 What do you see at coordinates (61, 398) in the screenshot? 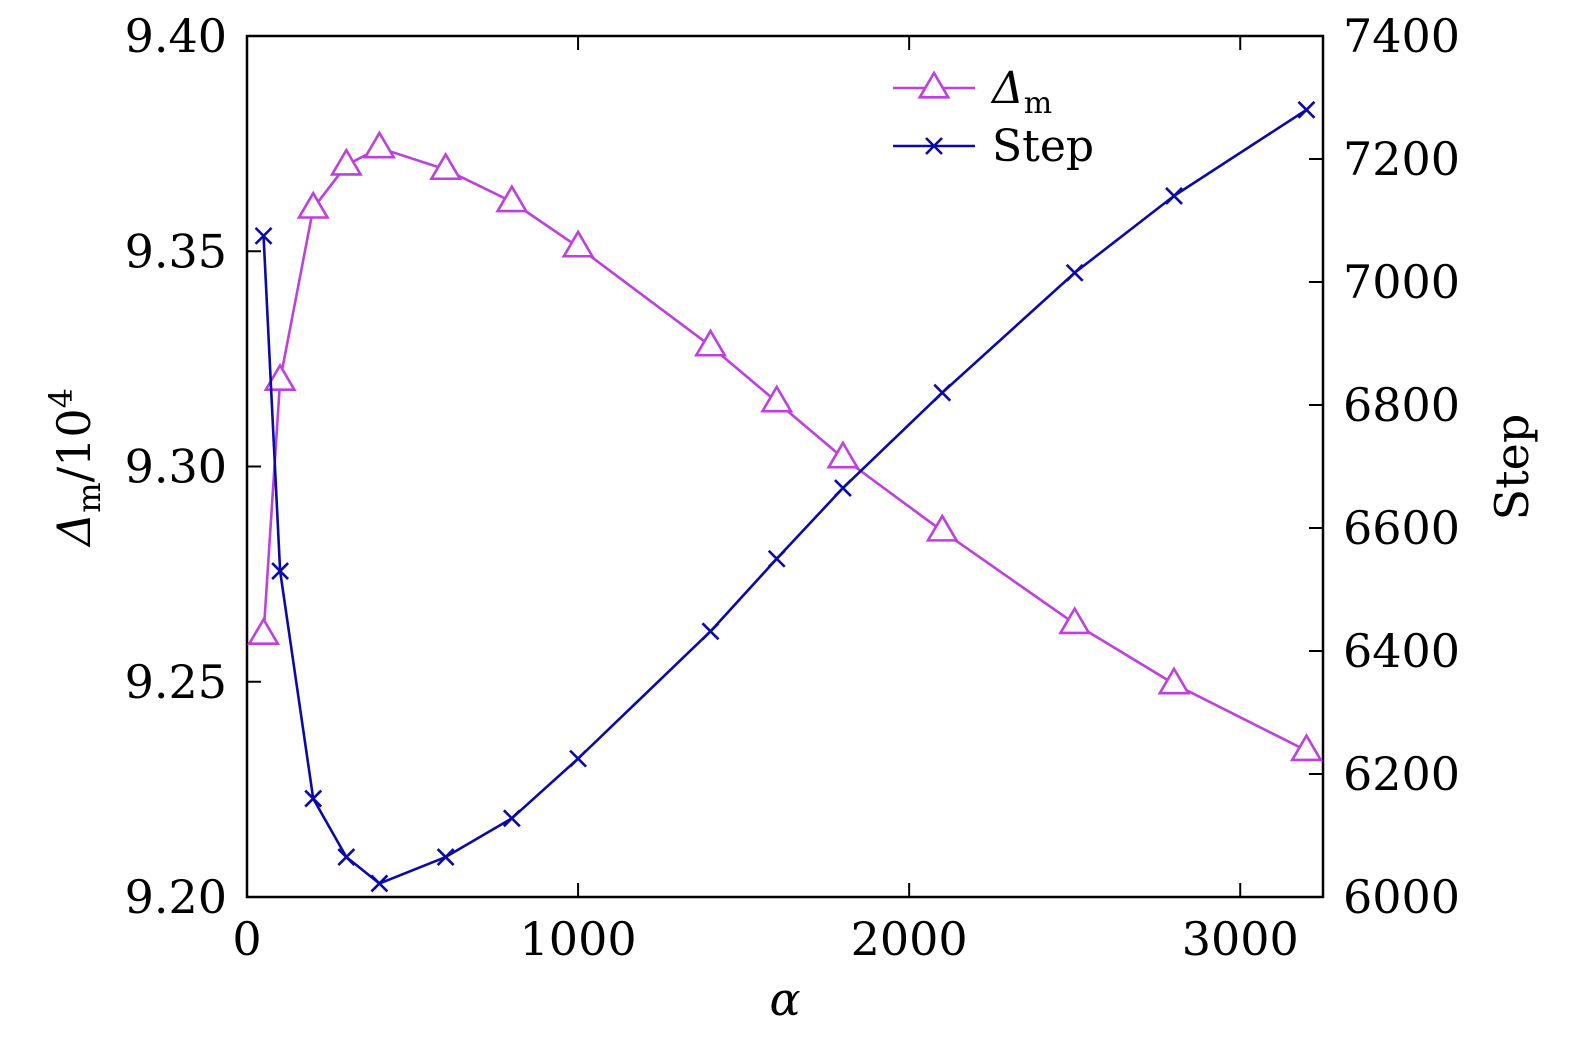
I see `y-left-title-sup: 4` at bounding box center [61, 398].